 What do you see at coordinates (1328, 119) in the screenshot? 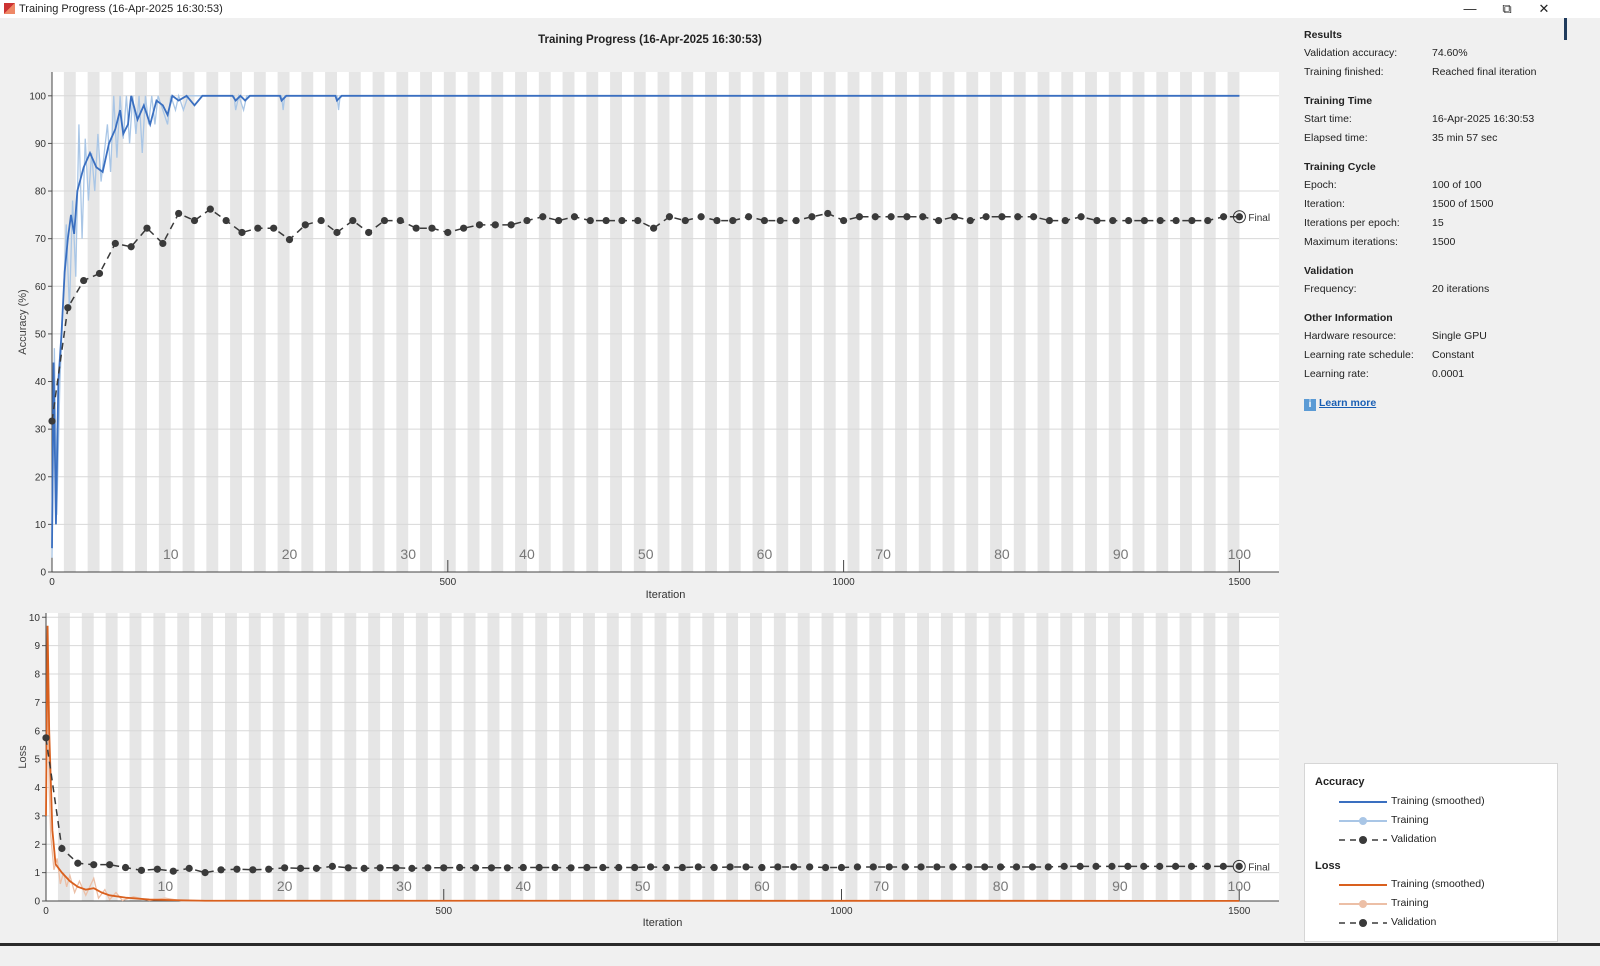
I see `info-label: Start time:` at bounding box center [1328, 119].